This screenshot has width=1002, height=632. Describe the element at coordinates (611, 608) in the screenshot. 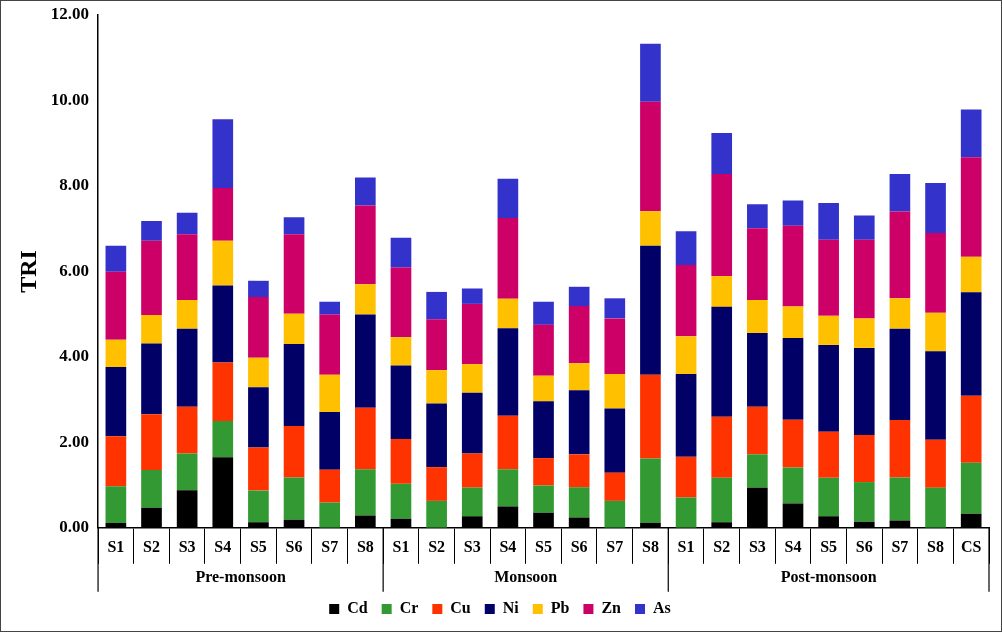

I see `legend-label: Zn` at that location.